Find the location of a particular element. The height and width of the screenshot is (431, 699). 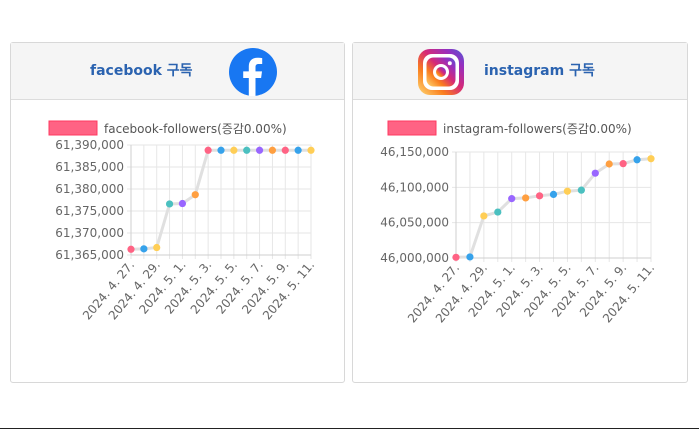

y-tick-label: 61,375,000 is located at coordinates (89, 211).